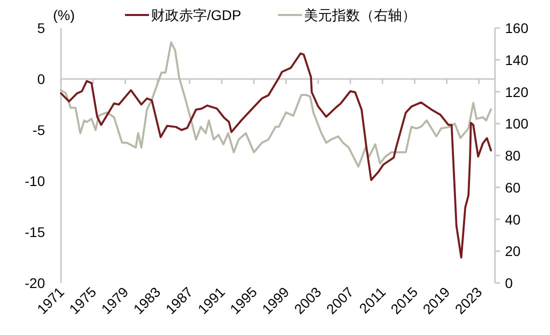 The width and height of the screenshot is (550, 335). What do you see at coordinates (35, 181) in the screenshot?
I see `y-tick-label: -10` at bounding box center [35, 181].